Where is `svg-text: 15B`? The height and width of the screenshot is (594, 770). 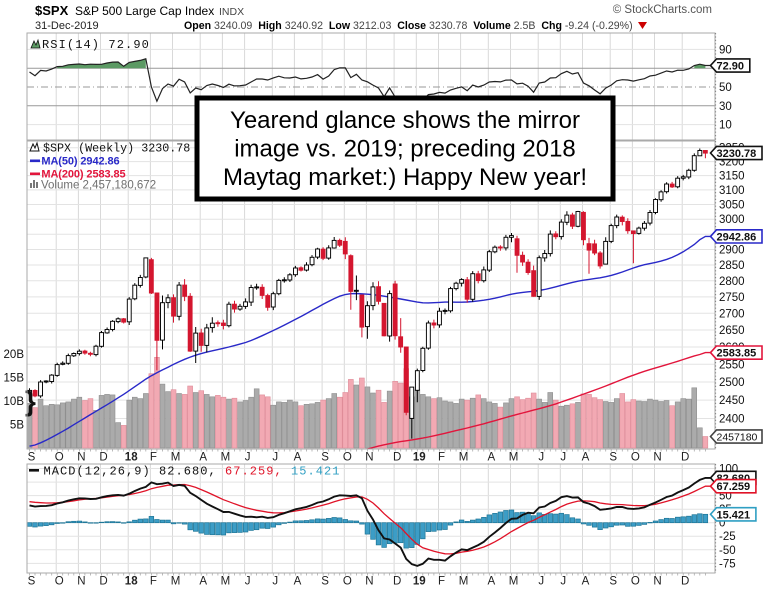
svg-text: 15B is located at coordinates (14, 379).